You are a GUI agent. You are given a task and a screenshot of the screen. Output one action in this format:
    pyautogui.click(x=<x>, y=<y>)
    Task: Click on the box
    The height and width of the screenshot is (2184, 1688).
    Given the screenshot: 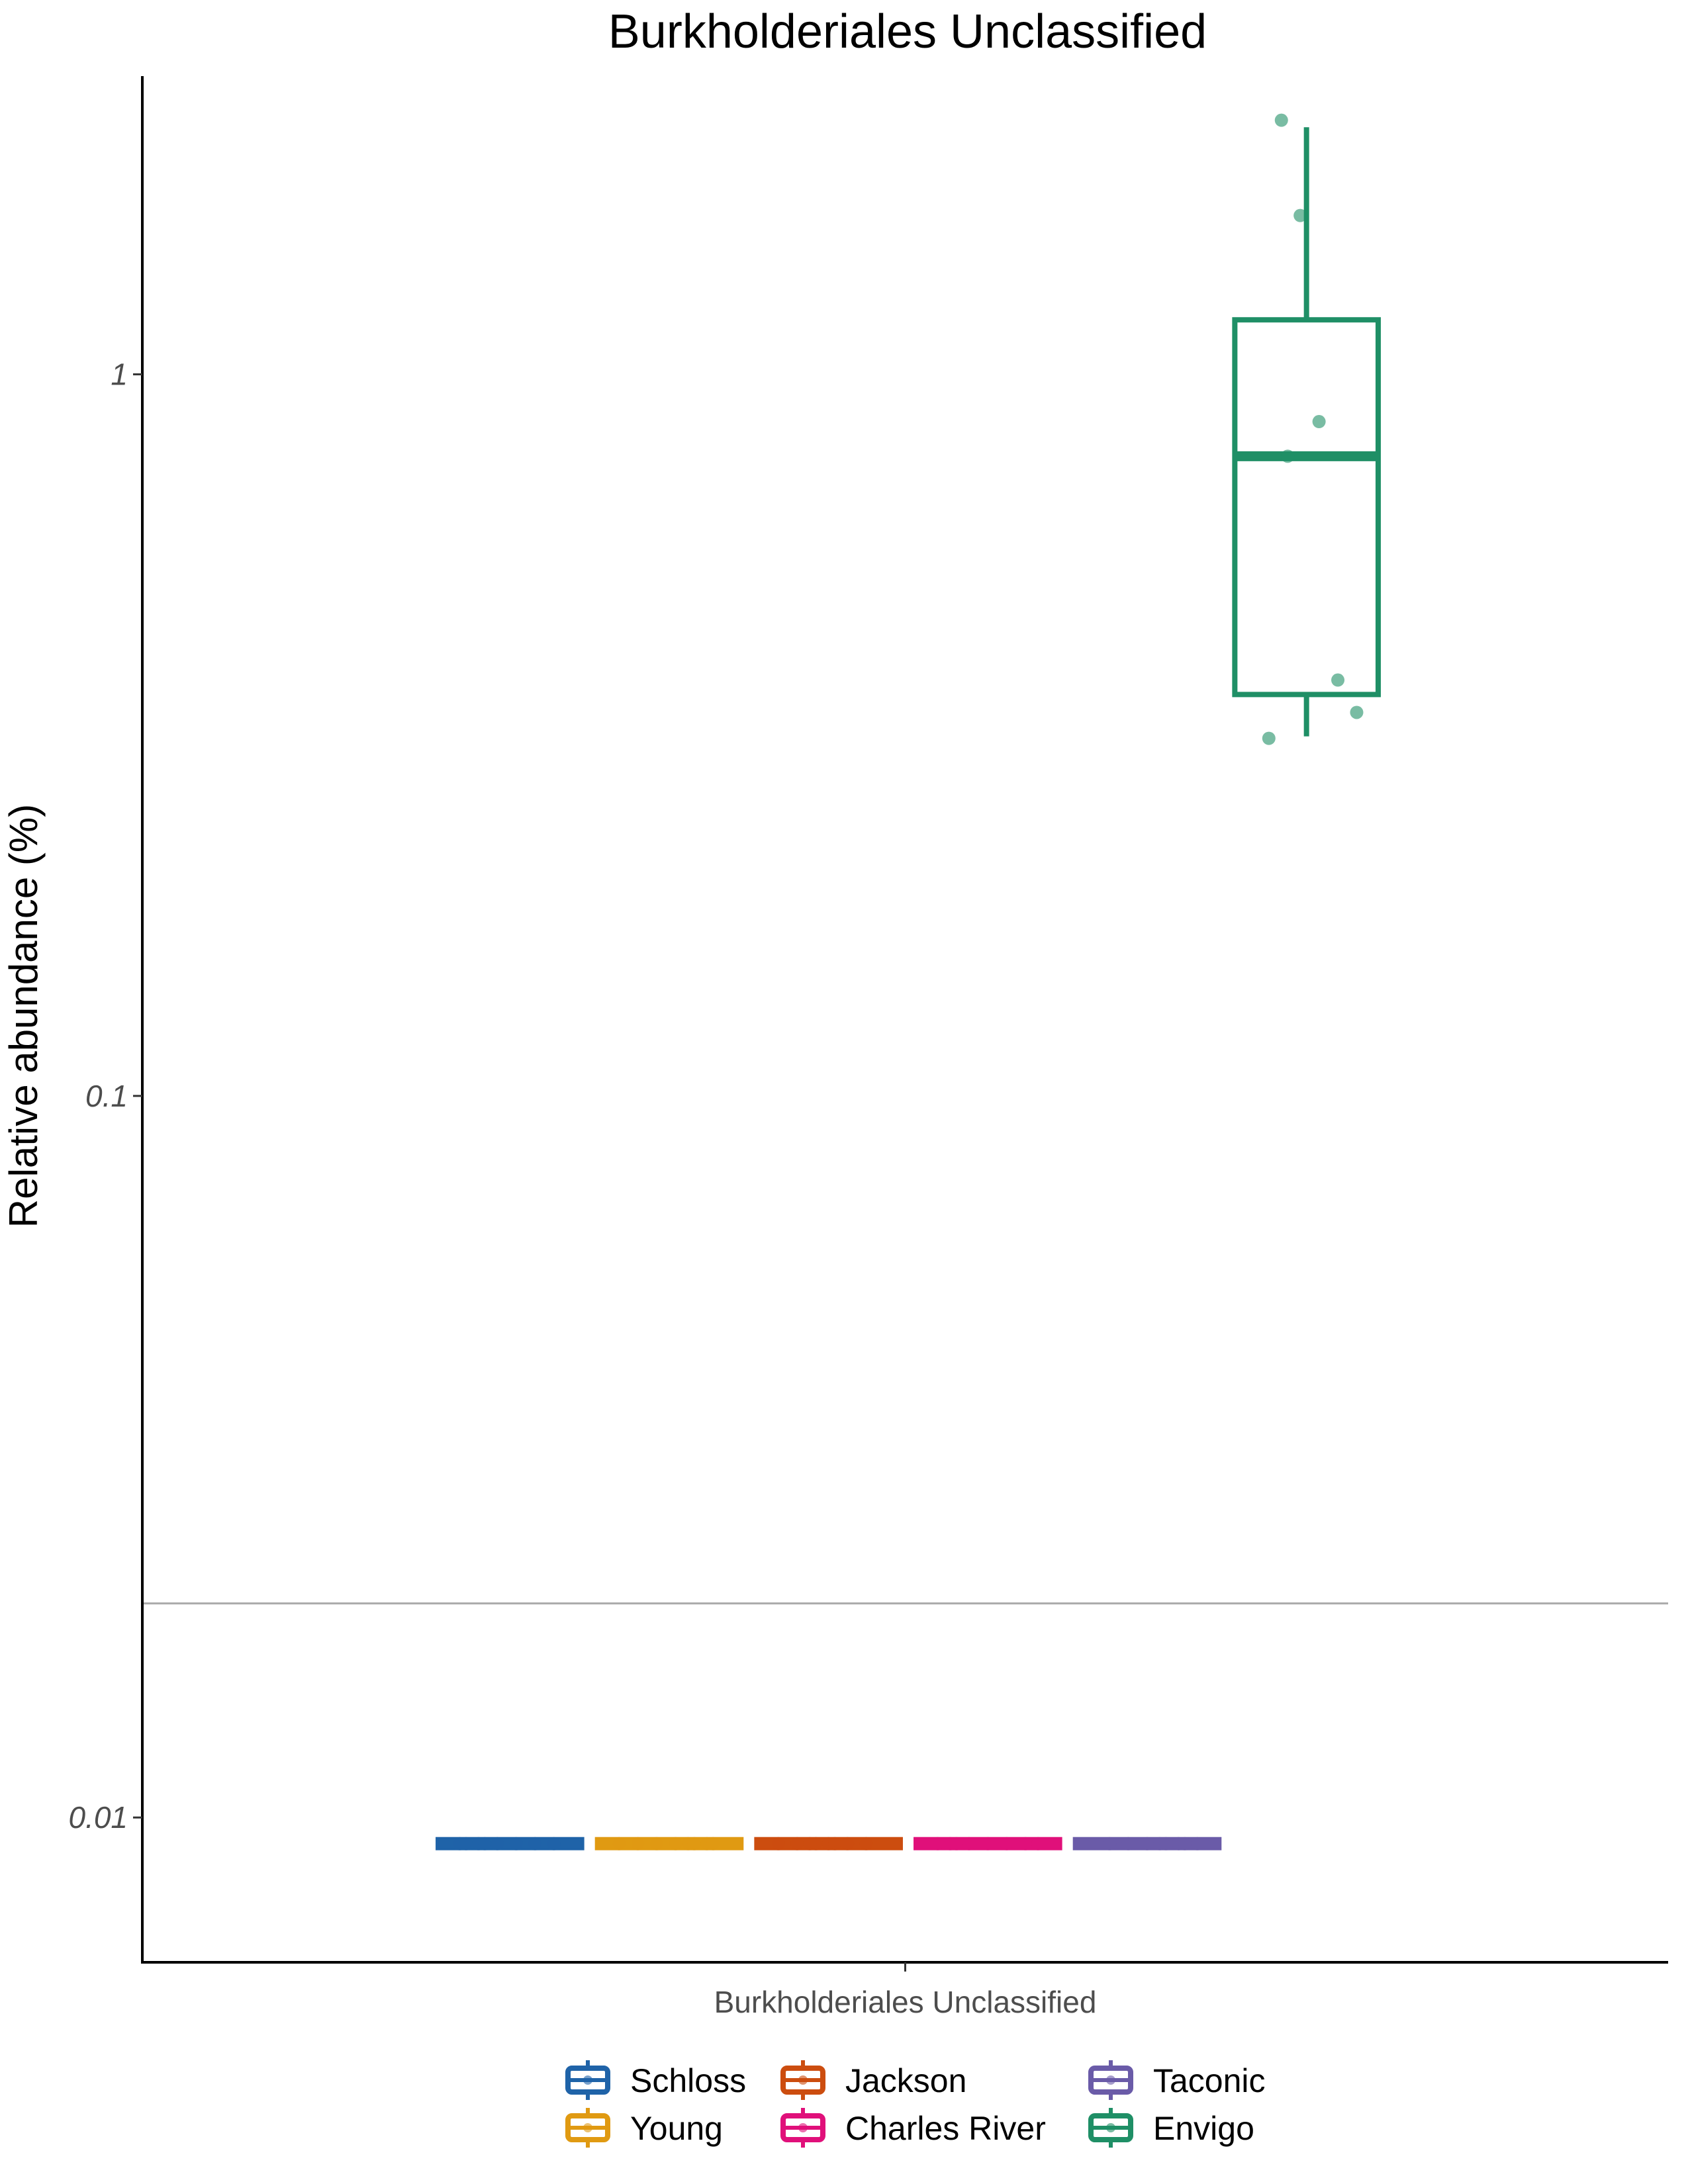 What is the action you would take?
    pyautogui.click(x=1306, y=508)
    